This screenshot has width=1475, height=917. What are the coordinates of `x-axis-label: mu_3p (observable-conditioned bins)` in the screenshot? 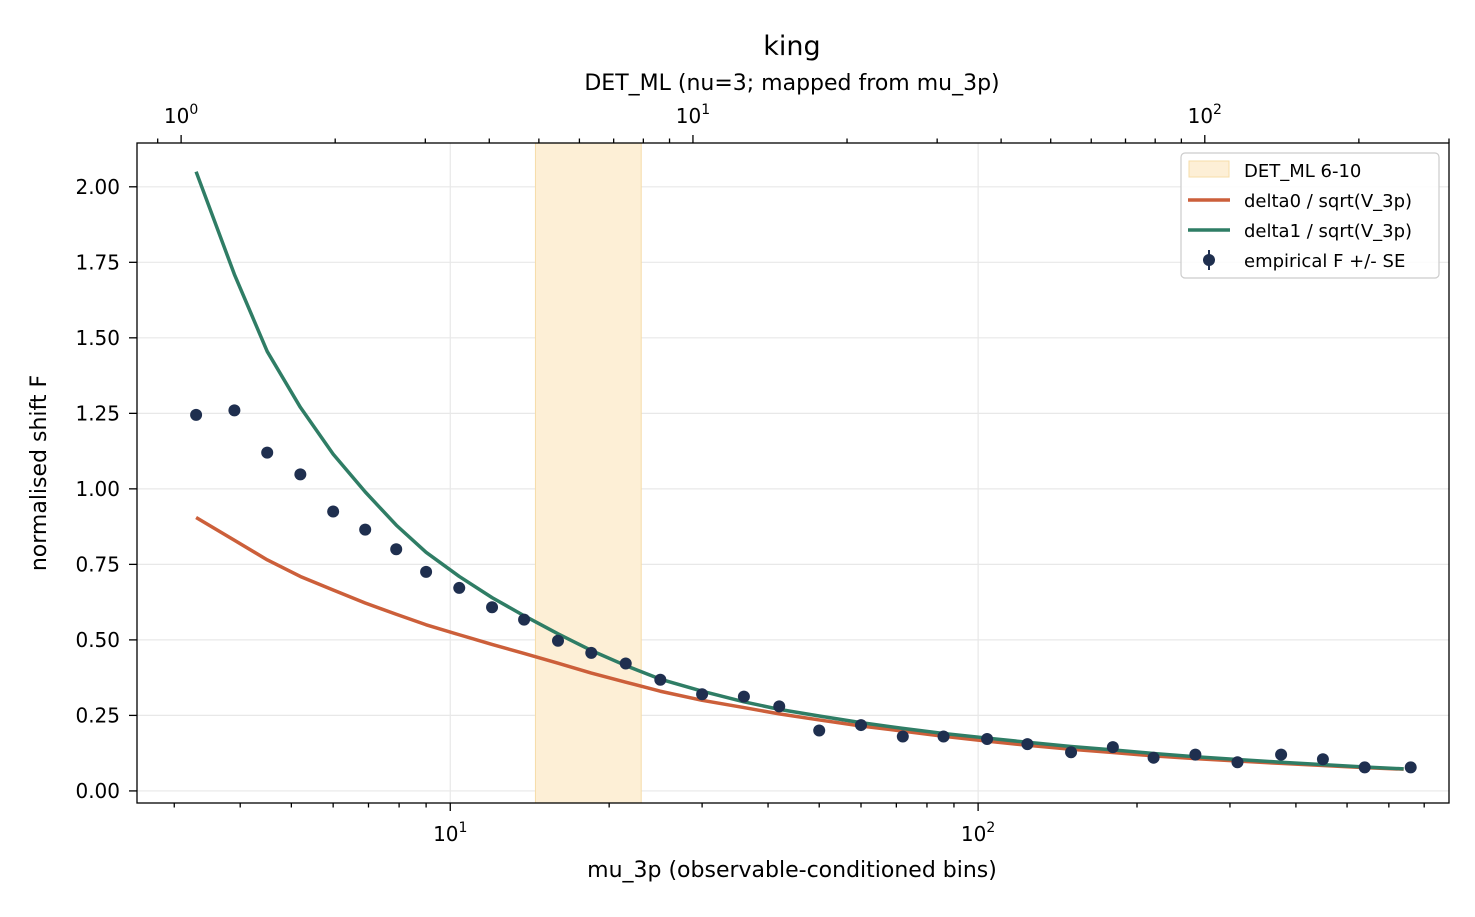 It's located at (792, 870).